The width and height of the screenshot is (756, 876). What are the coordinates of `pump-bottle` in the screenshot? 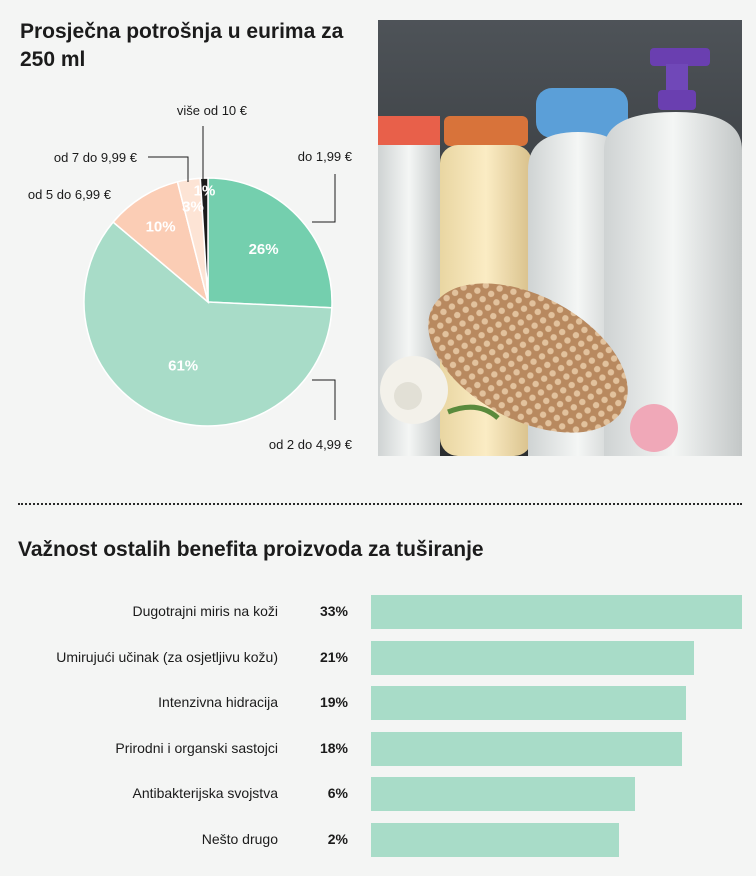 It's located at (673, 284).